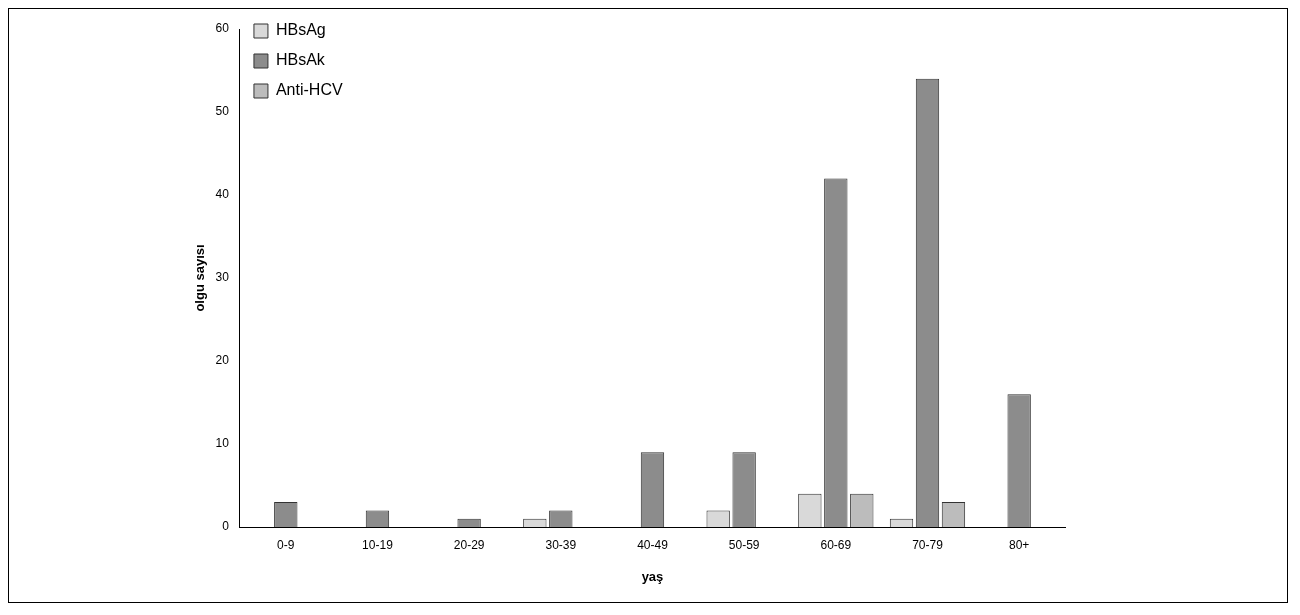  What do you see at coordinates (836, 544) in the screenshot?
I see `x-tick-label: 60-69` at bounding box center [836, 544].